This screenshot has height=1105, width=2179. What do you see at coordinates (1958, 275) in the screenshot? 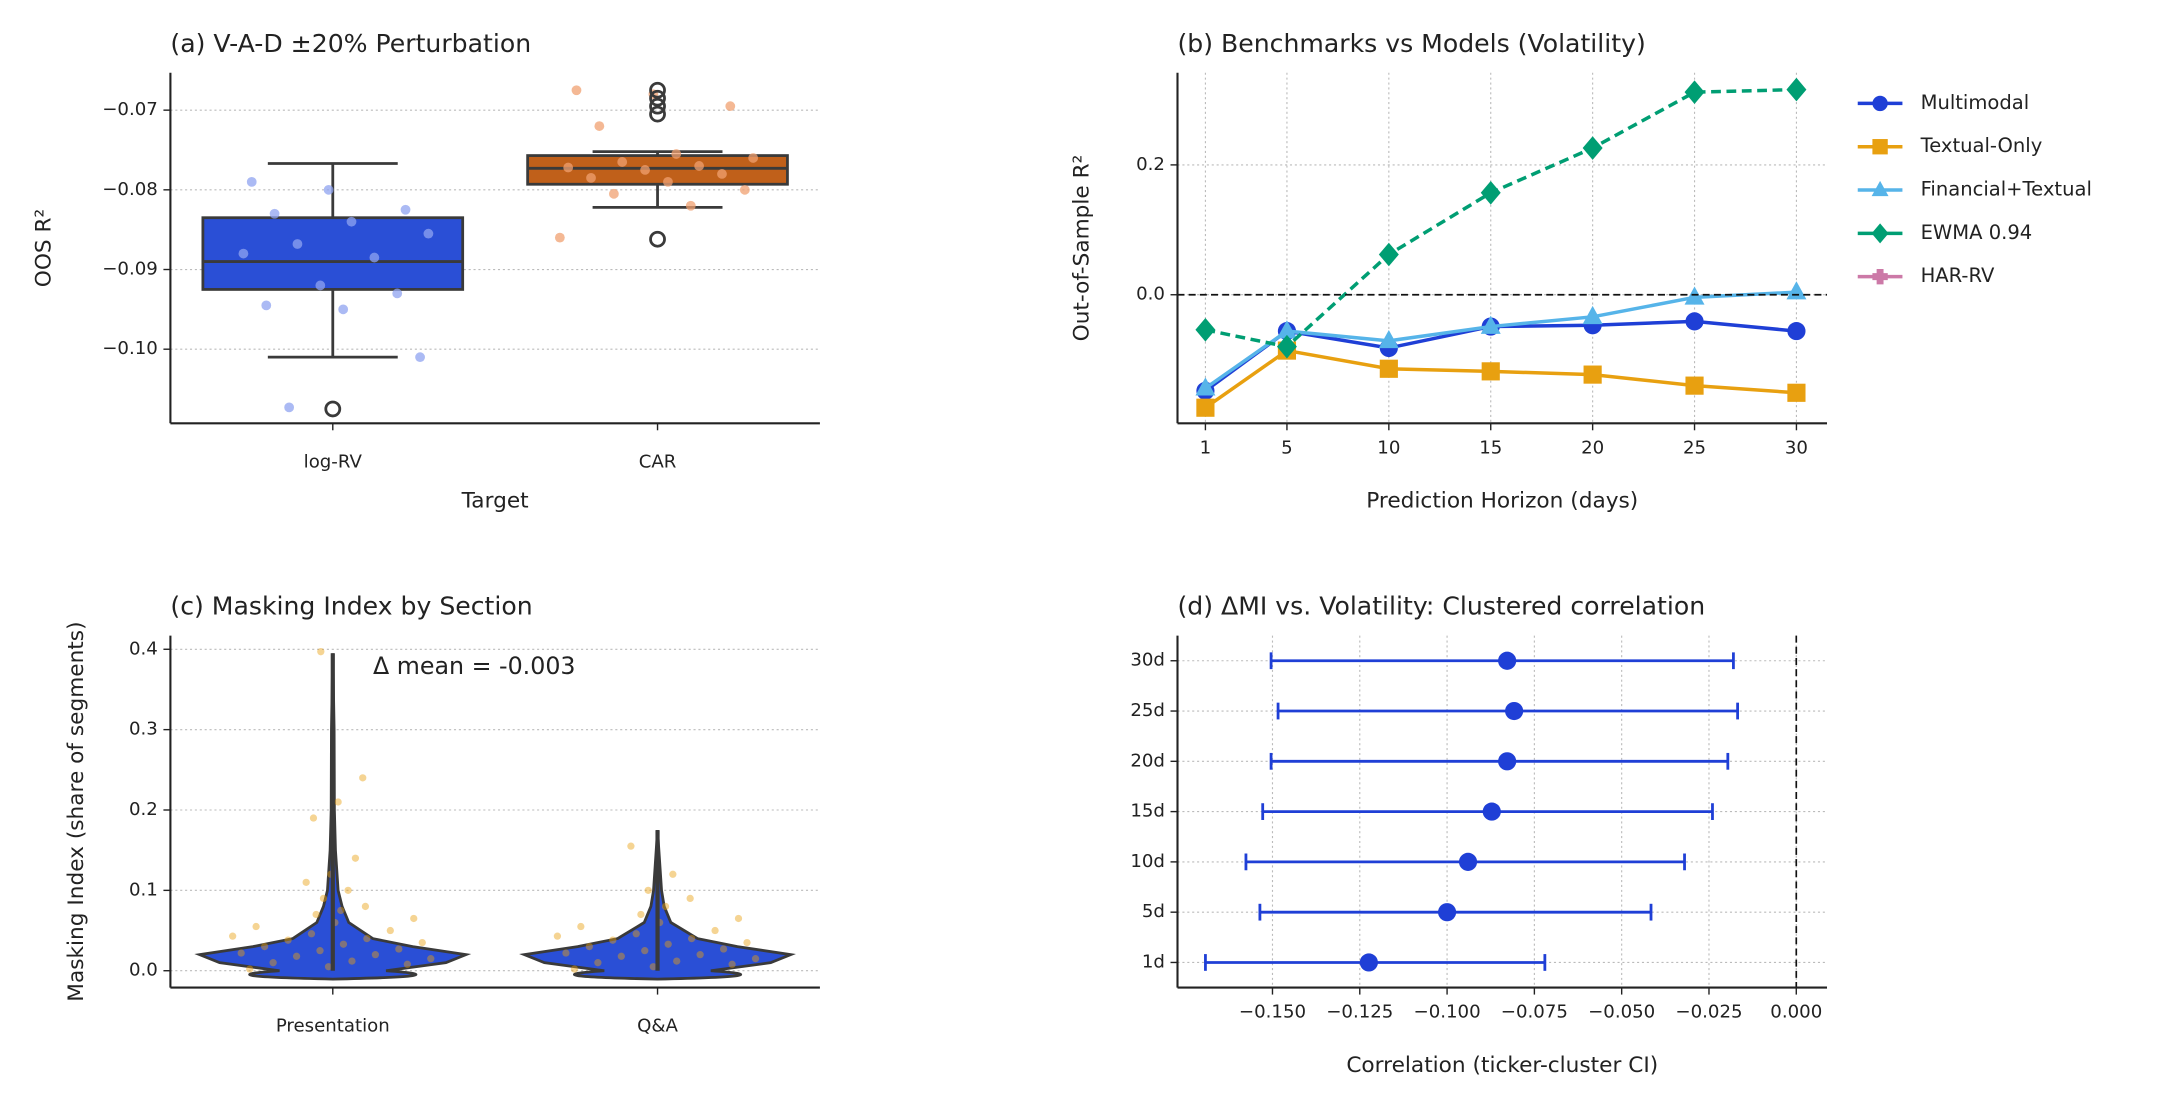
I see `legend-label: HAR-RV` at bounding box center [1958, 275].